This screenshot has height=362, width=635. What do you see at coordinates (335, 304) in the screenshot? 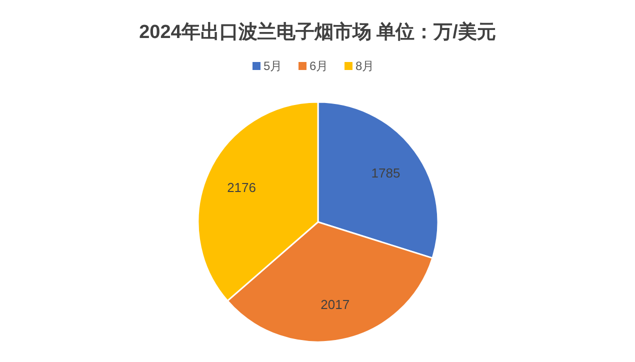
I see `data-label: 2017` at bounding box center [335, 304].